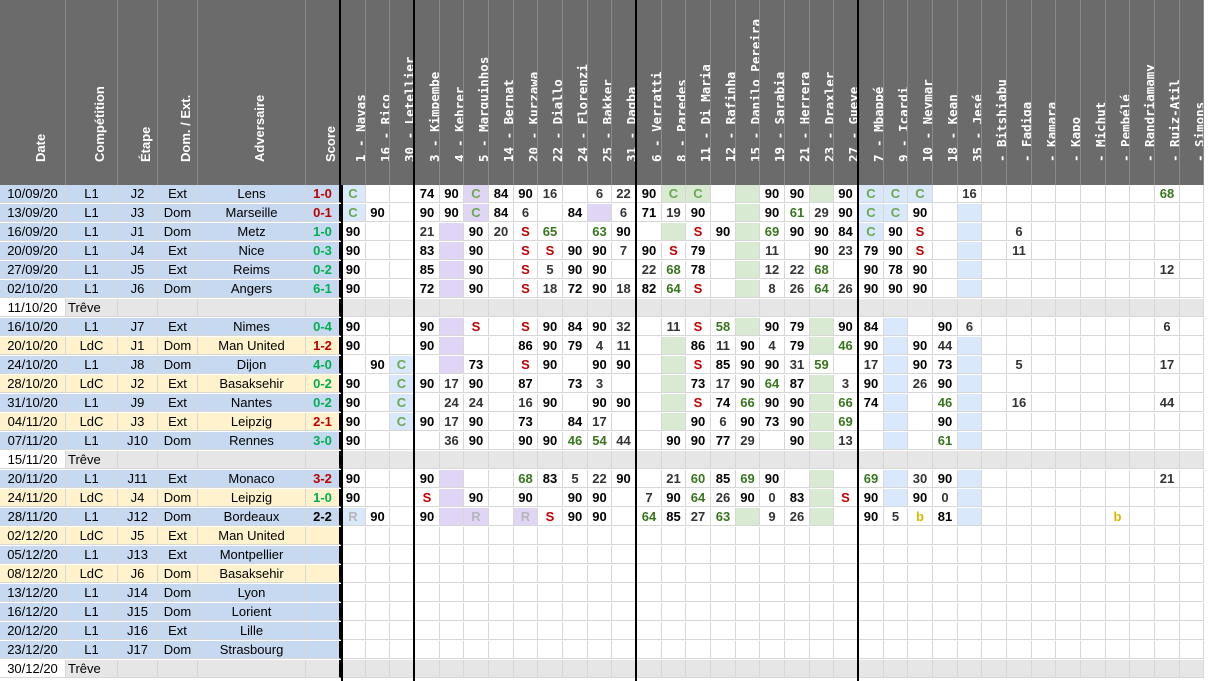 This screenshot has width=1215, height=681. Describe the element at coordinates (772, 346) in the screenshot. I see `player-stat-cell: 4` at that location.